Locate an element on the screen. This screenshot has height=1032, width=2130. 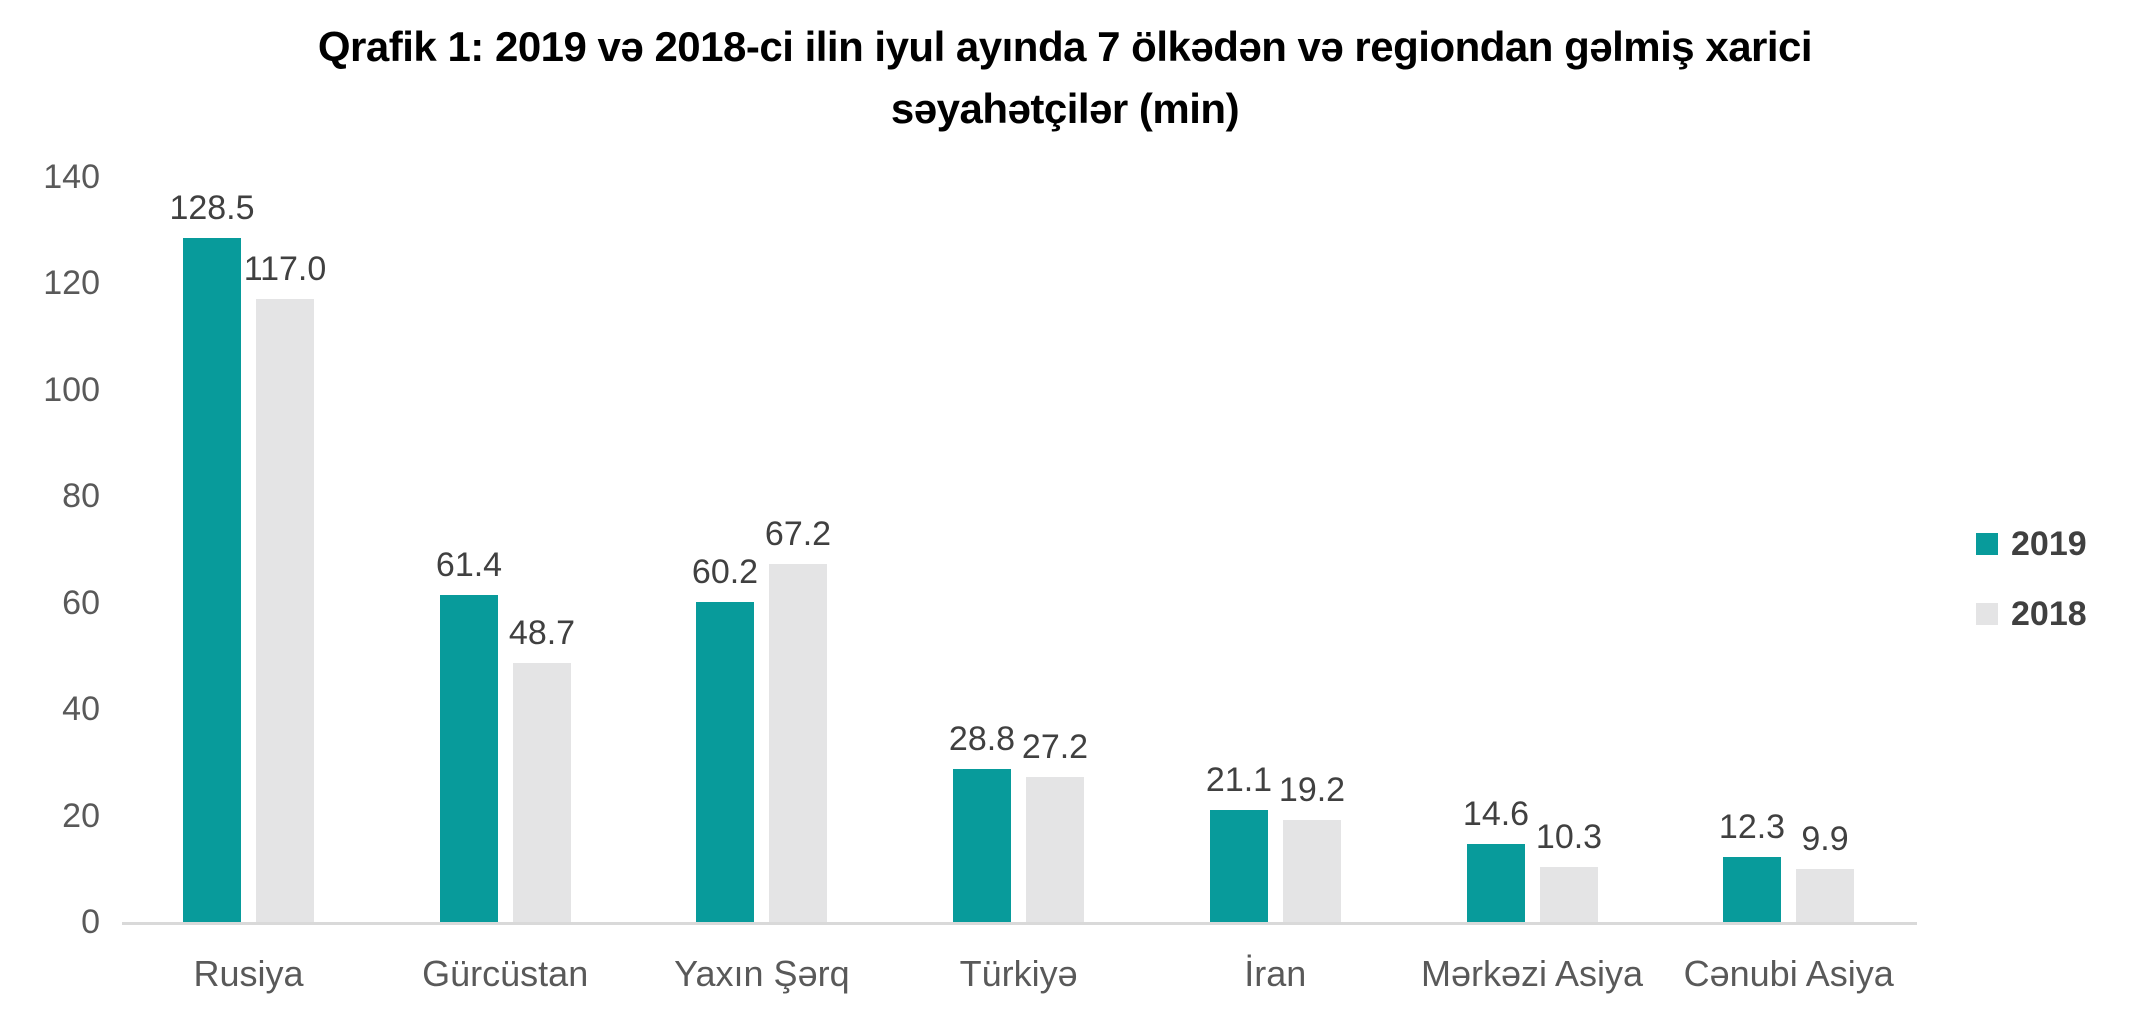
y-tick-label: 60 is located at coordinates (81, 602).